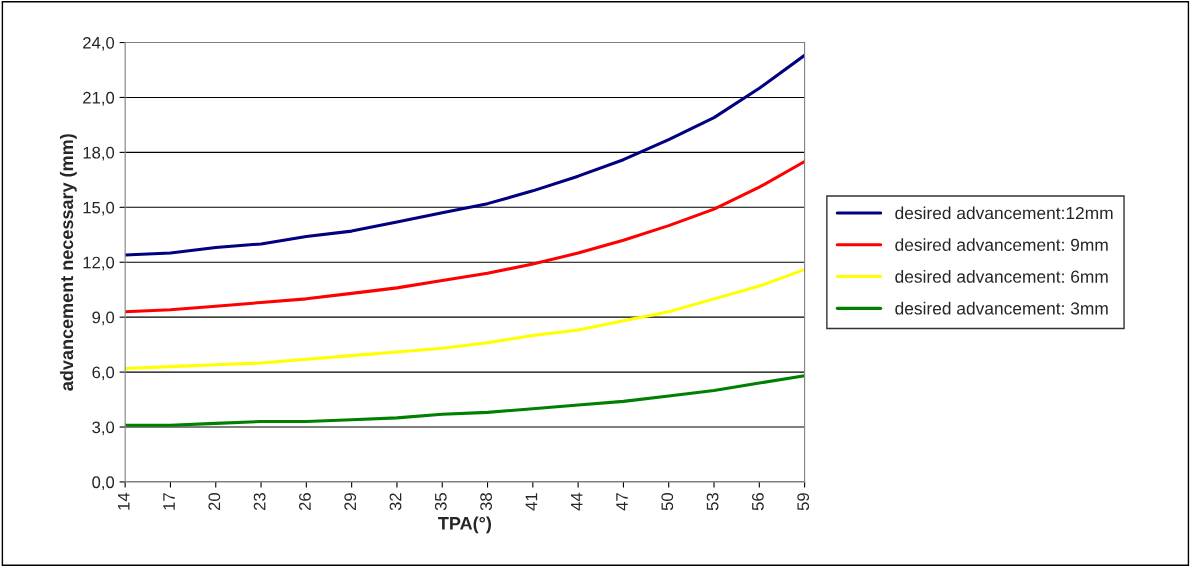 The height and width of the screenshot is (567, 1192). I want to click on y-tick-label: 24,0, so click(99, 43).